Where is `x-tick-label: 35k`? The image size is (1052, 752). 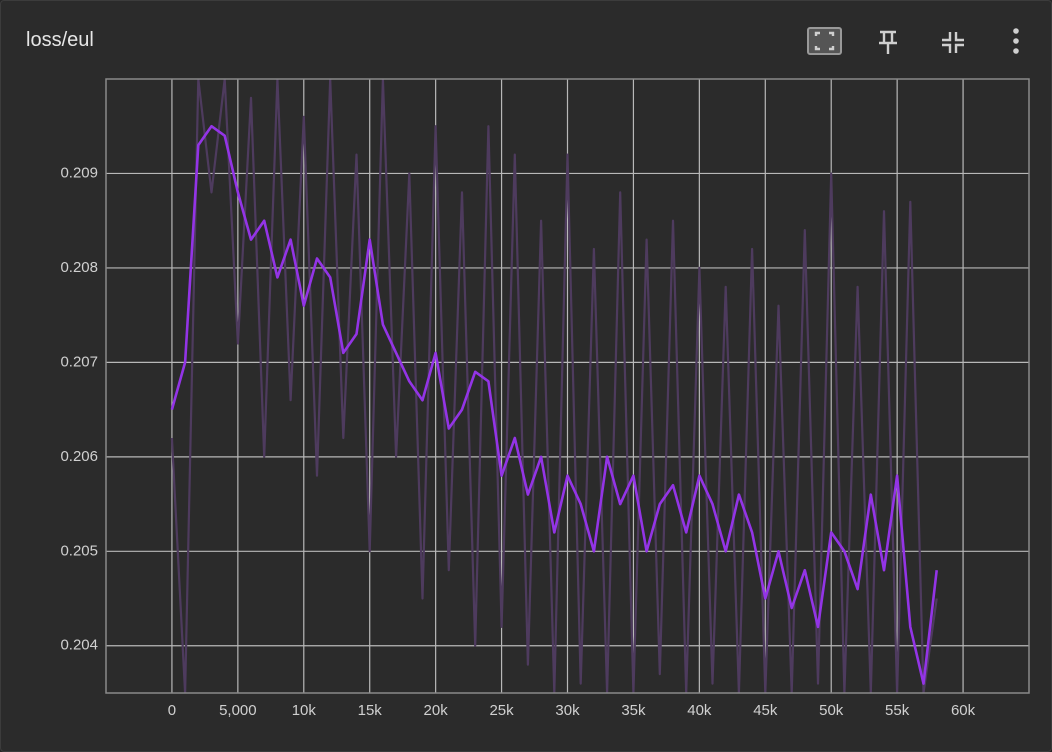
x-tick-label: 35k is located at coordinates (633, 710).